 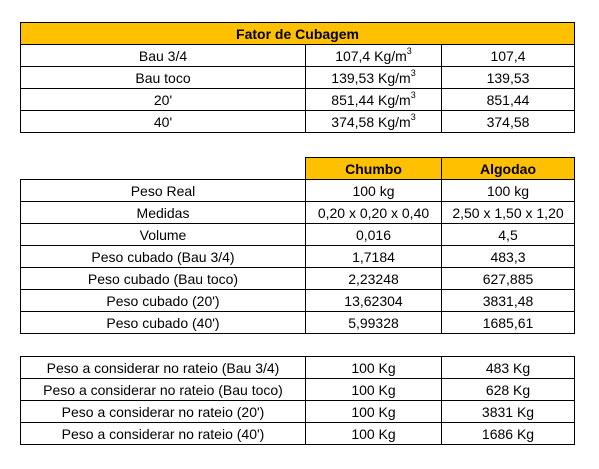 What do you see at coordinates (508, 367) in the screenshot?
I see `algodao-cell: 483 Kg` at bounding box center [508, 367].